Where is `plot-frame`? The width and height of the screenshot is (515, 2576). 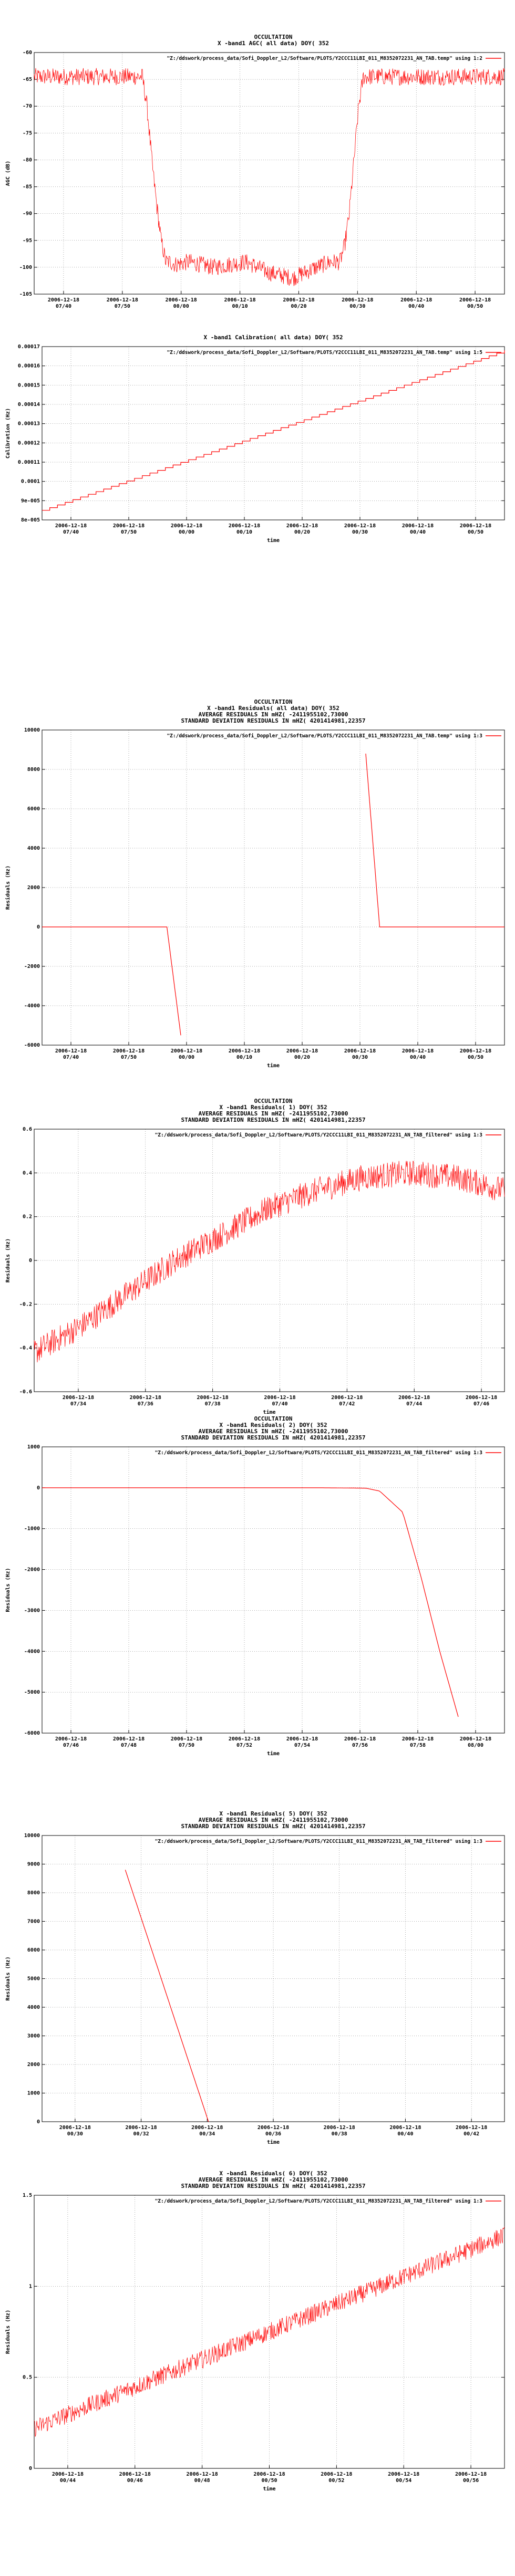 plot-frame is located at coordinates (273, 1590).